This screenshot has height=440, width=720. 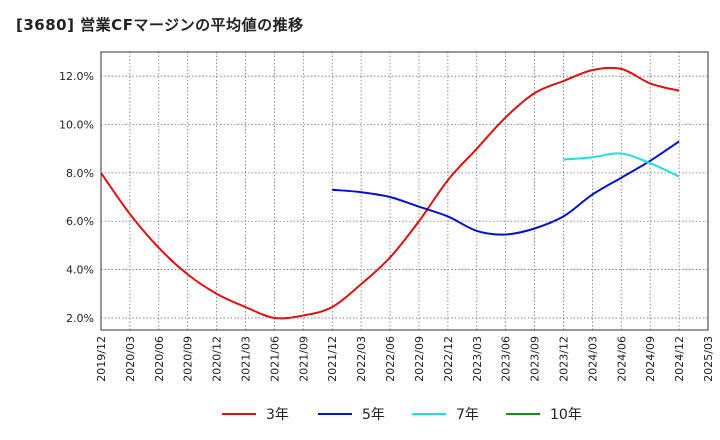 I want to click on y-tick-label: 10.0%, so click(x=76, y=125).